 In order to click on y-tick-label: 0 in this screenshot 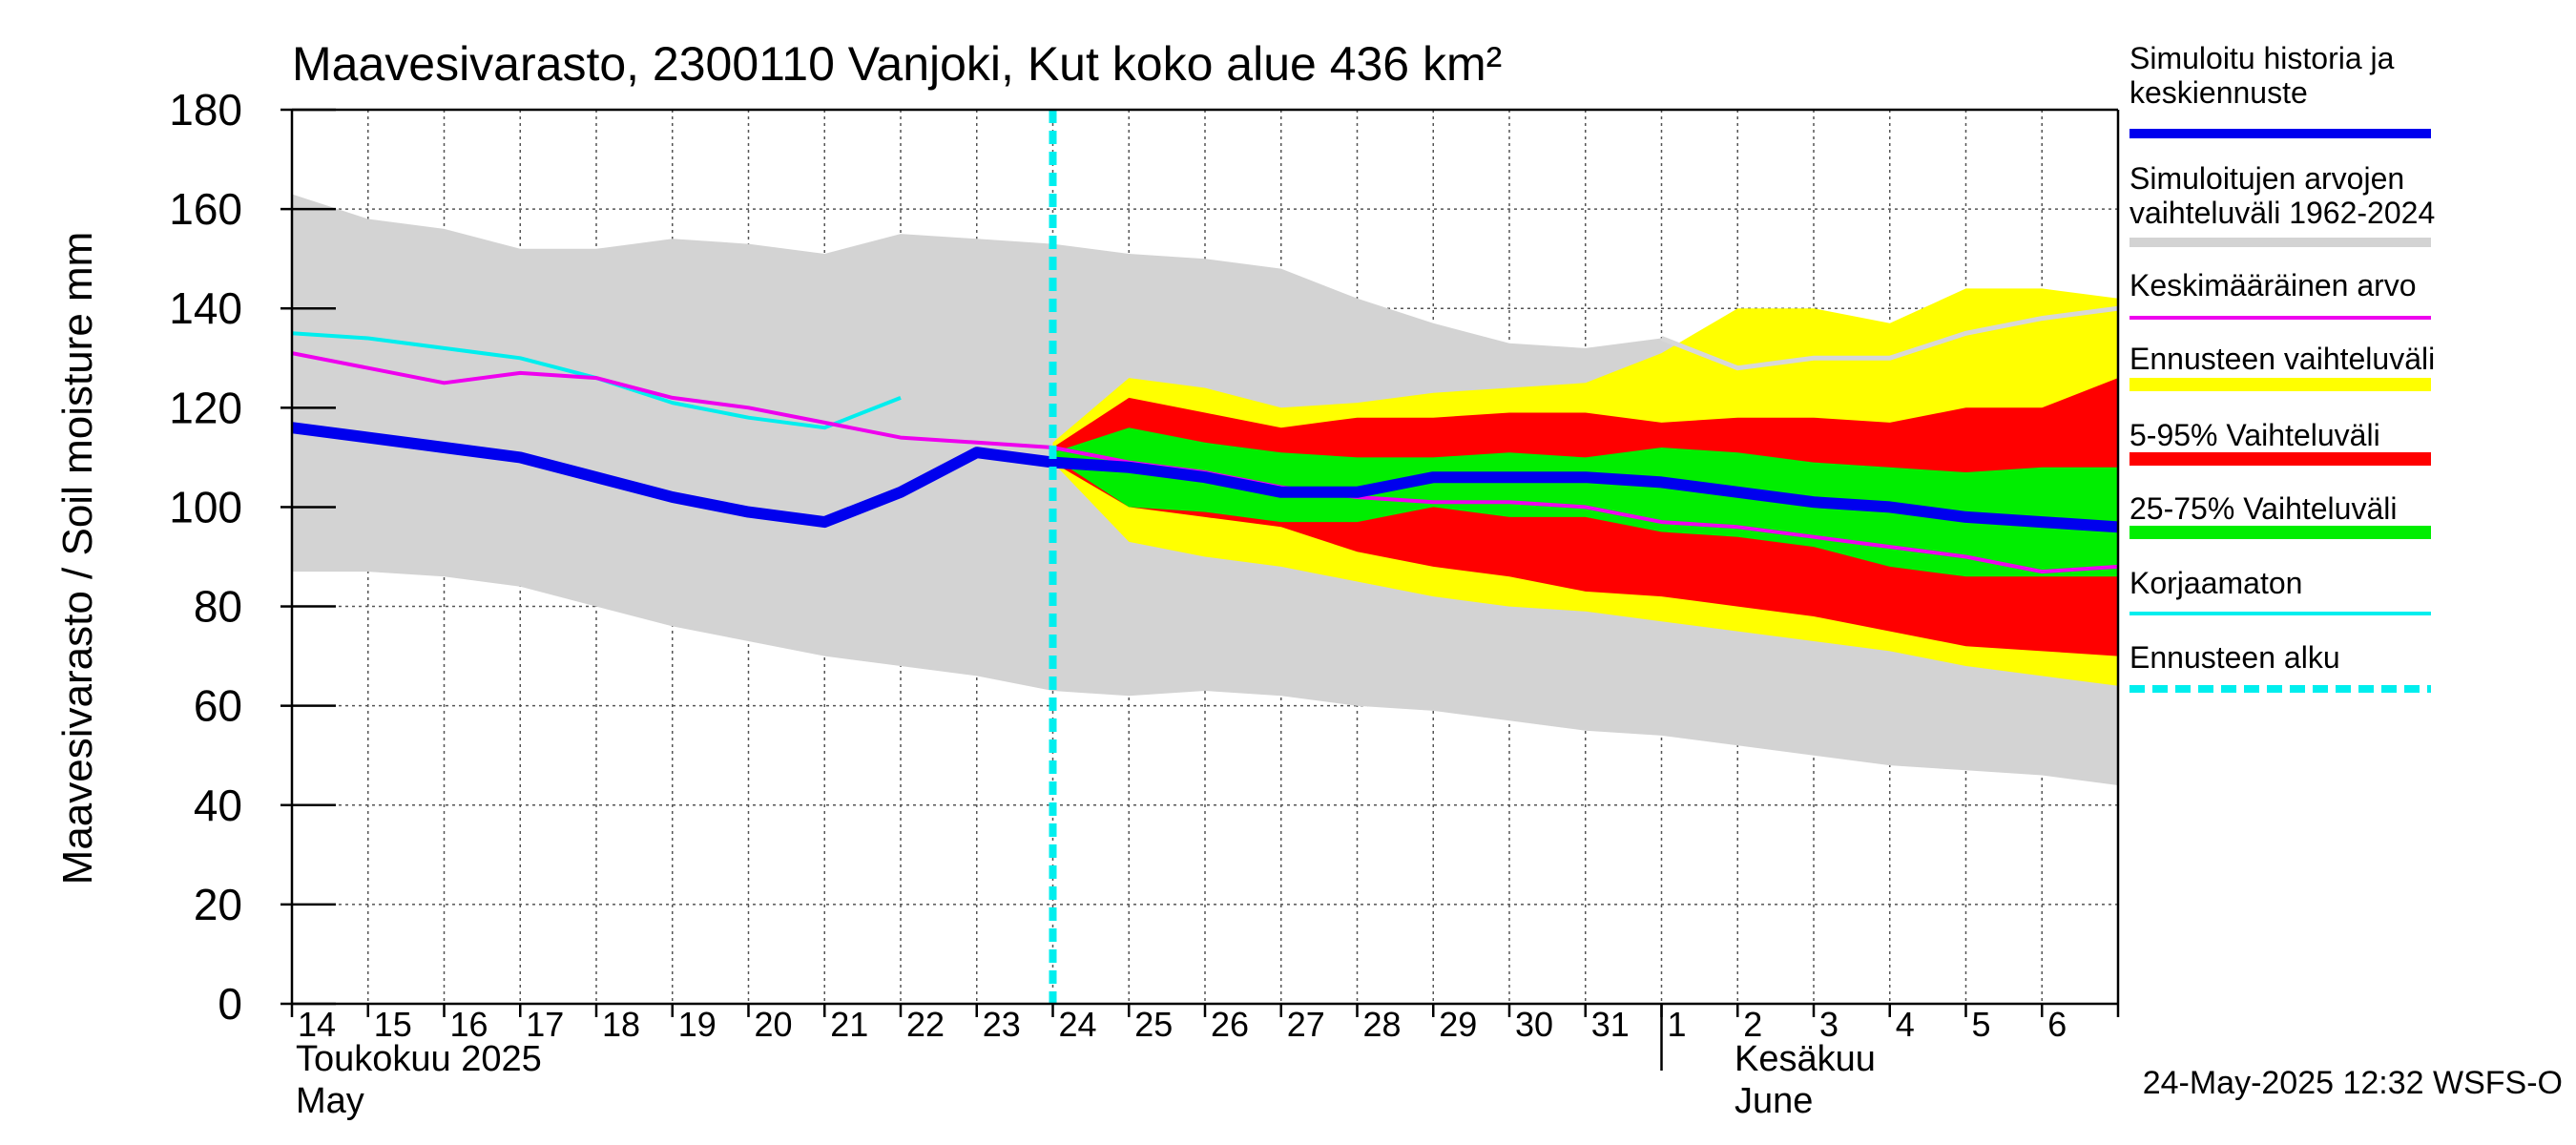, I will do `click(230, 1004)`.